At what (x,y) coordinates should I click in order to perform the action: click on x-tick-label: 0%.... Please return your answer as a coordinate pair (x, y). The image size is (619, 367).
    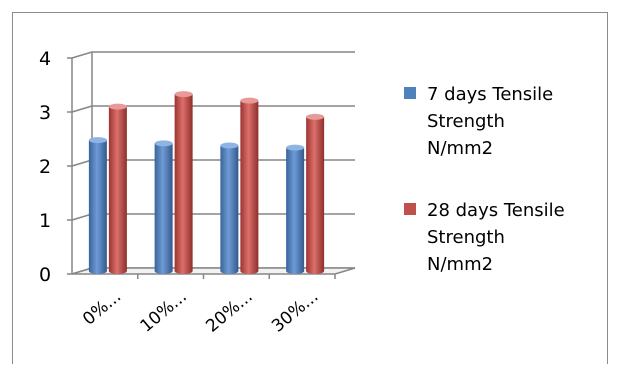
    Looking at the image, I should click on (102, 308).